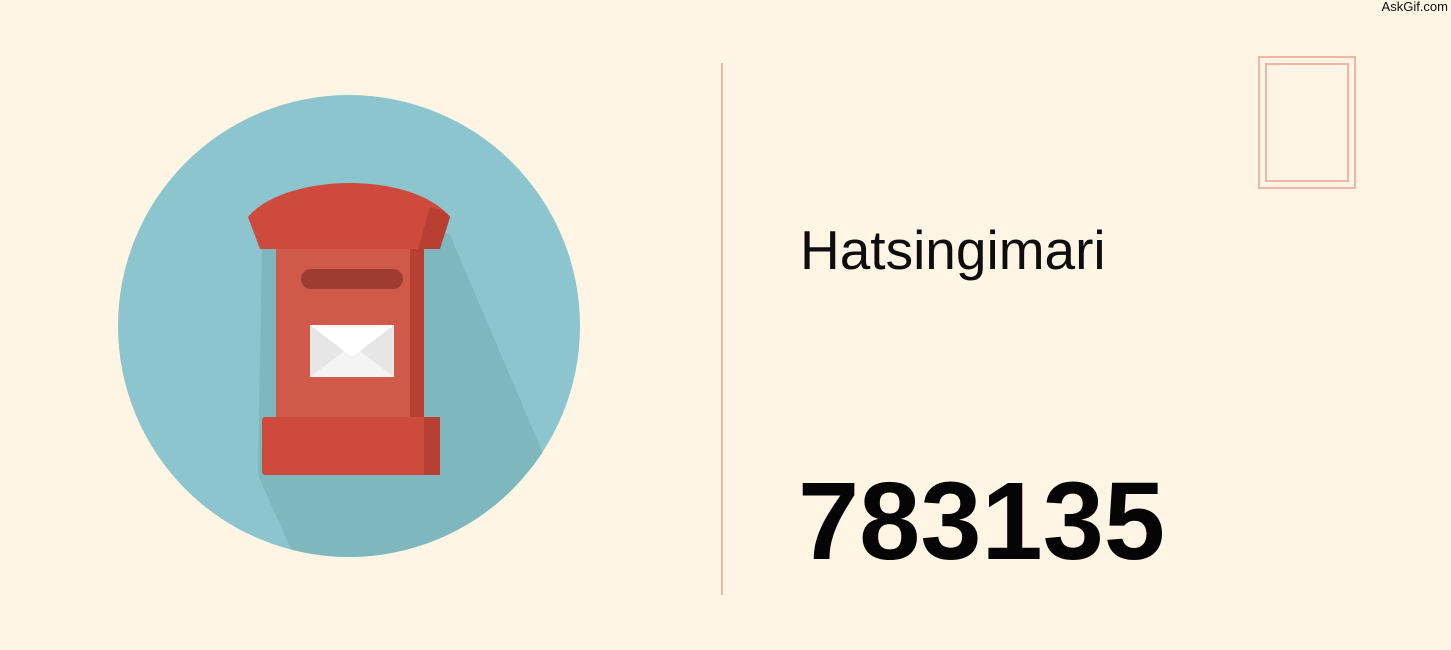  I want to click on envelope-icon, so click(352, 351).